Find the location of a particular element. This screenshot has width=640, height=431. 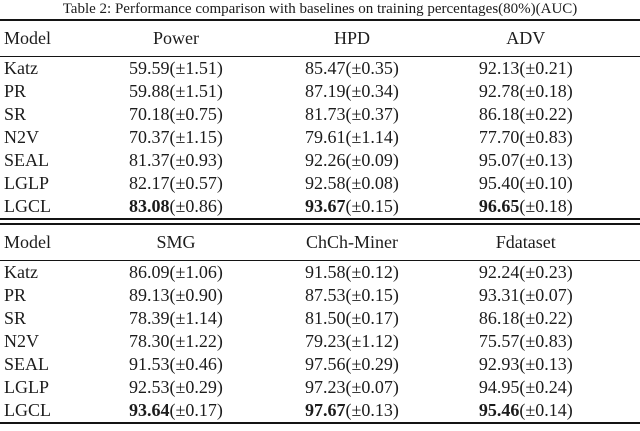

metric-value: 95.07 is located at coordinates (499, 160).